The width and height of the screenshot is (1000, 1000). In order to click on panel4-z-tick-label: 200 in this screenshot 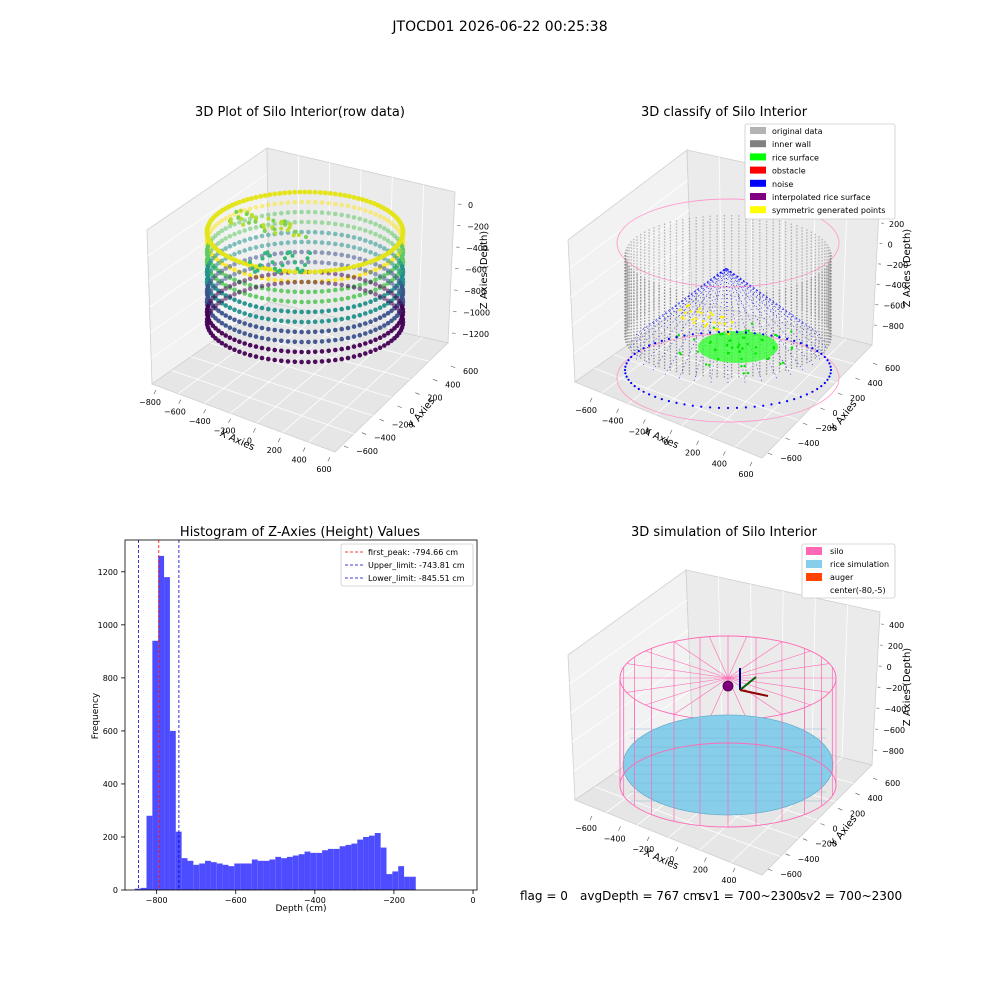, I will do `click(895, 646)`.